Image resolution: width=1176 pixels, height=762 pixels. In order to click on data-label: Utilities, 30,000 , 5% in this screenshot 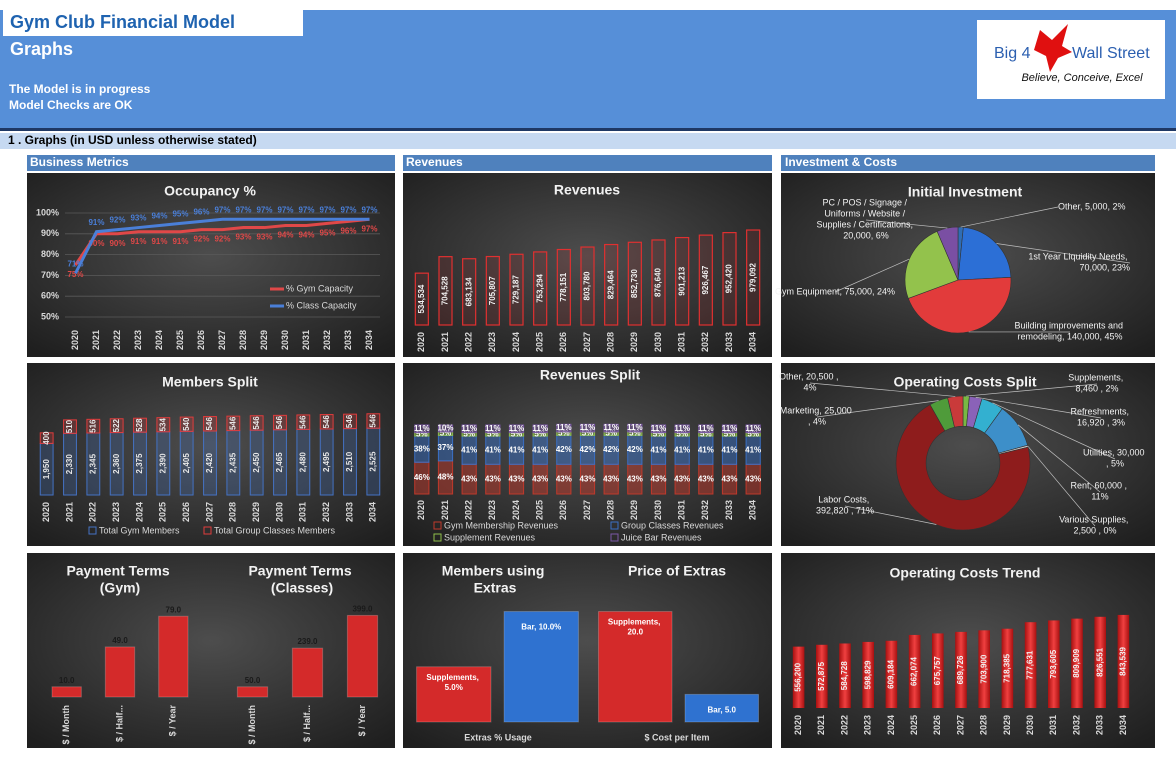, I will do `click(1115, 458)`.